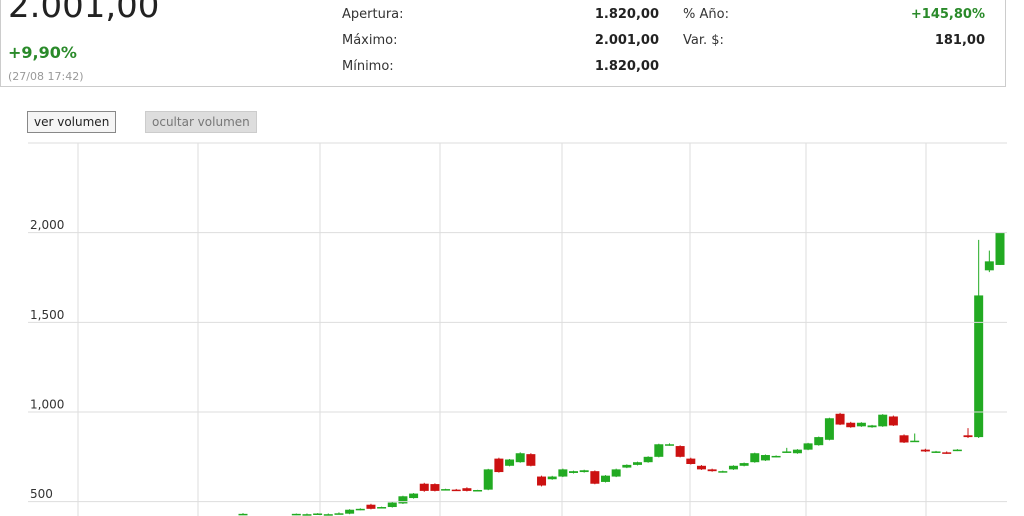 This screenshot has height=516, width=1024. I want to click on stat-label: % Año:, so click(706, 14).